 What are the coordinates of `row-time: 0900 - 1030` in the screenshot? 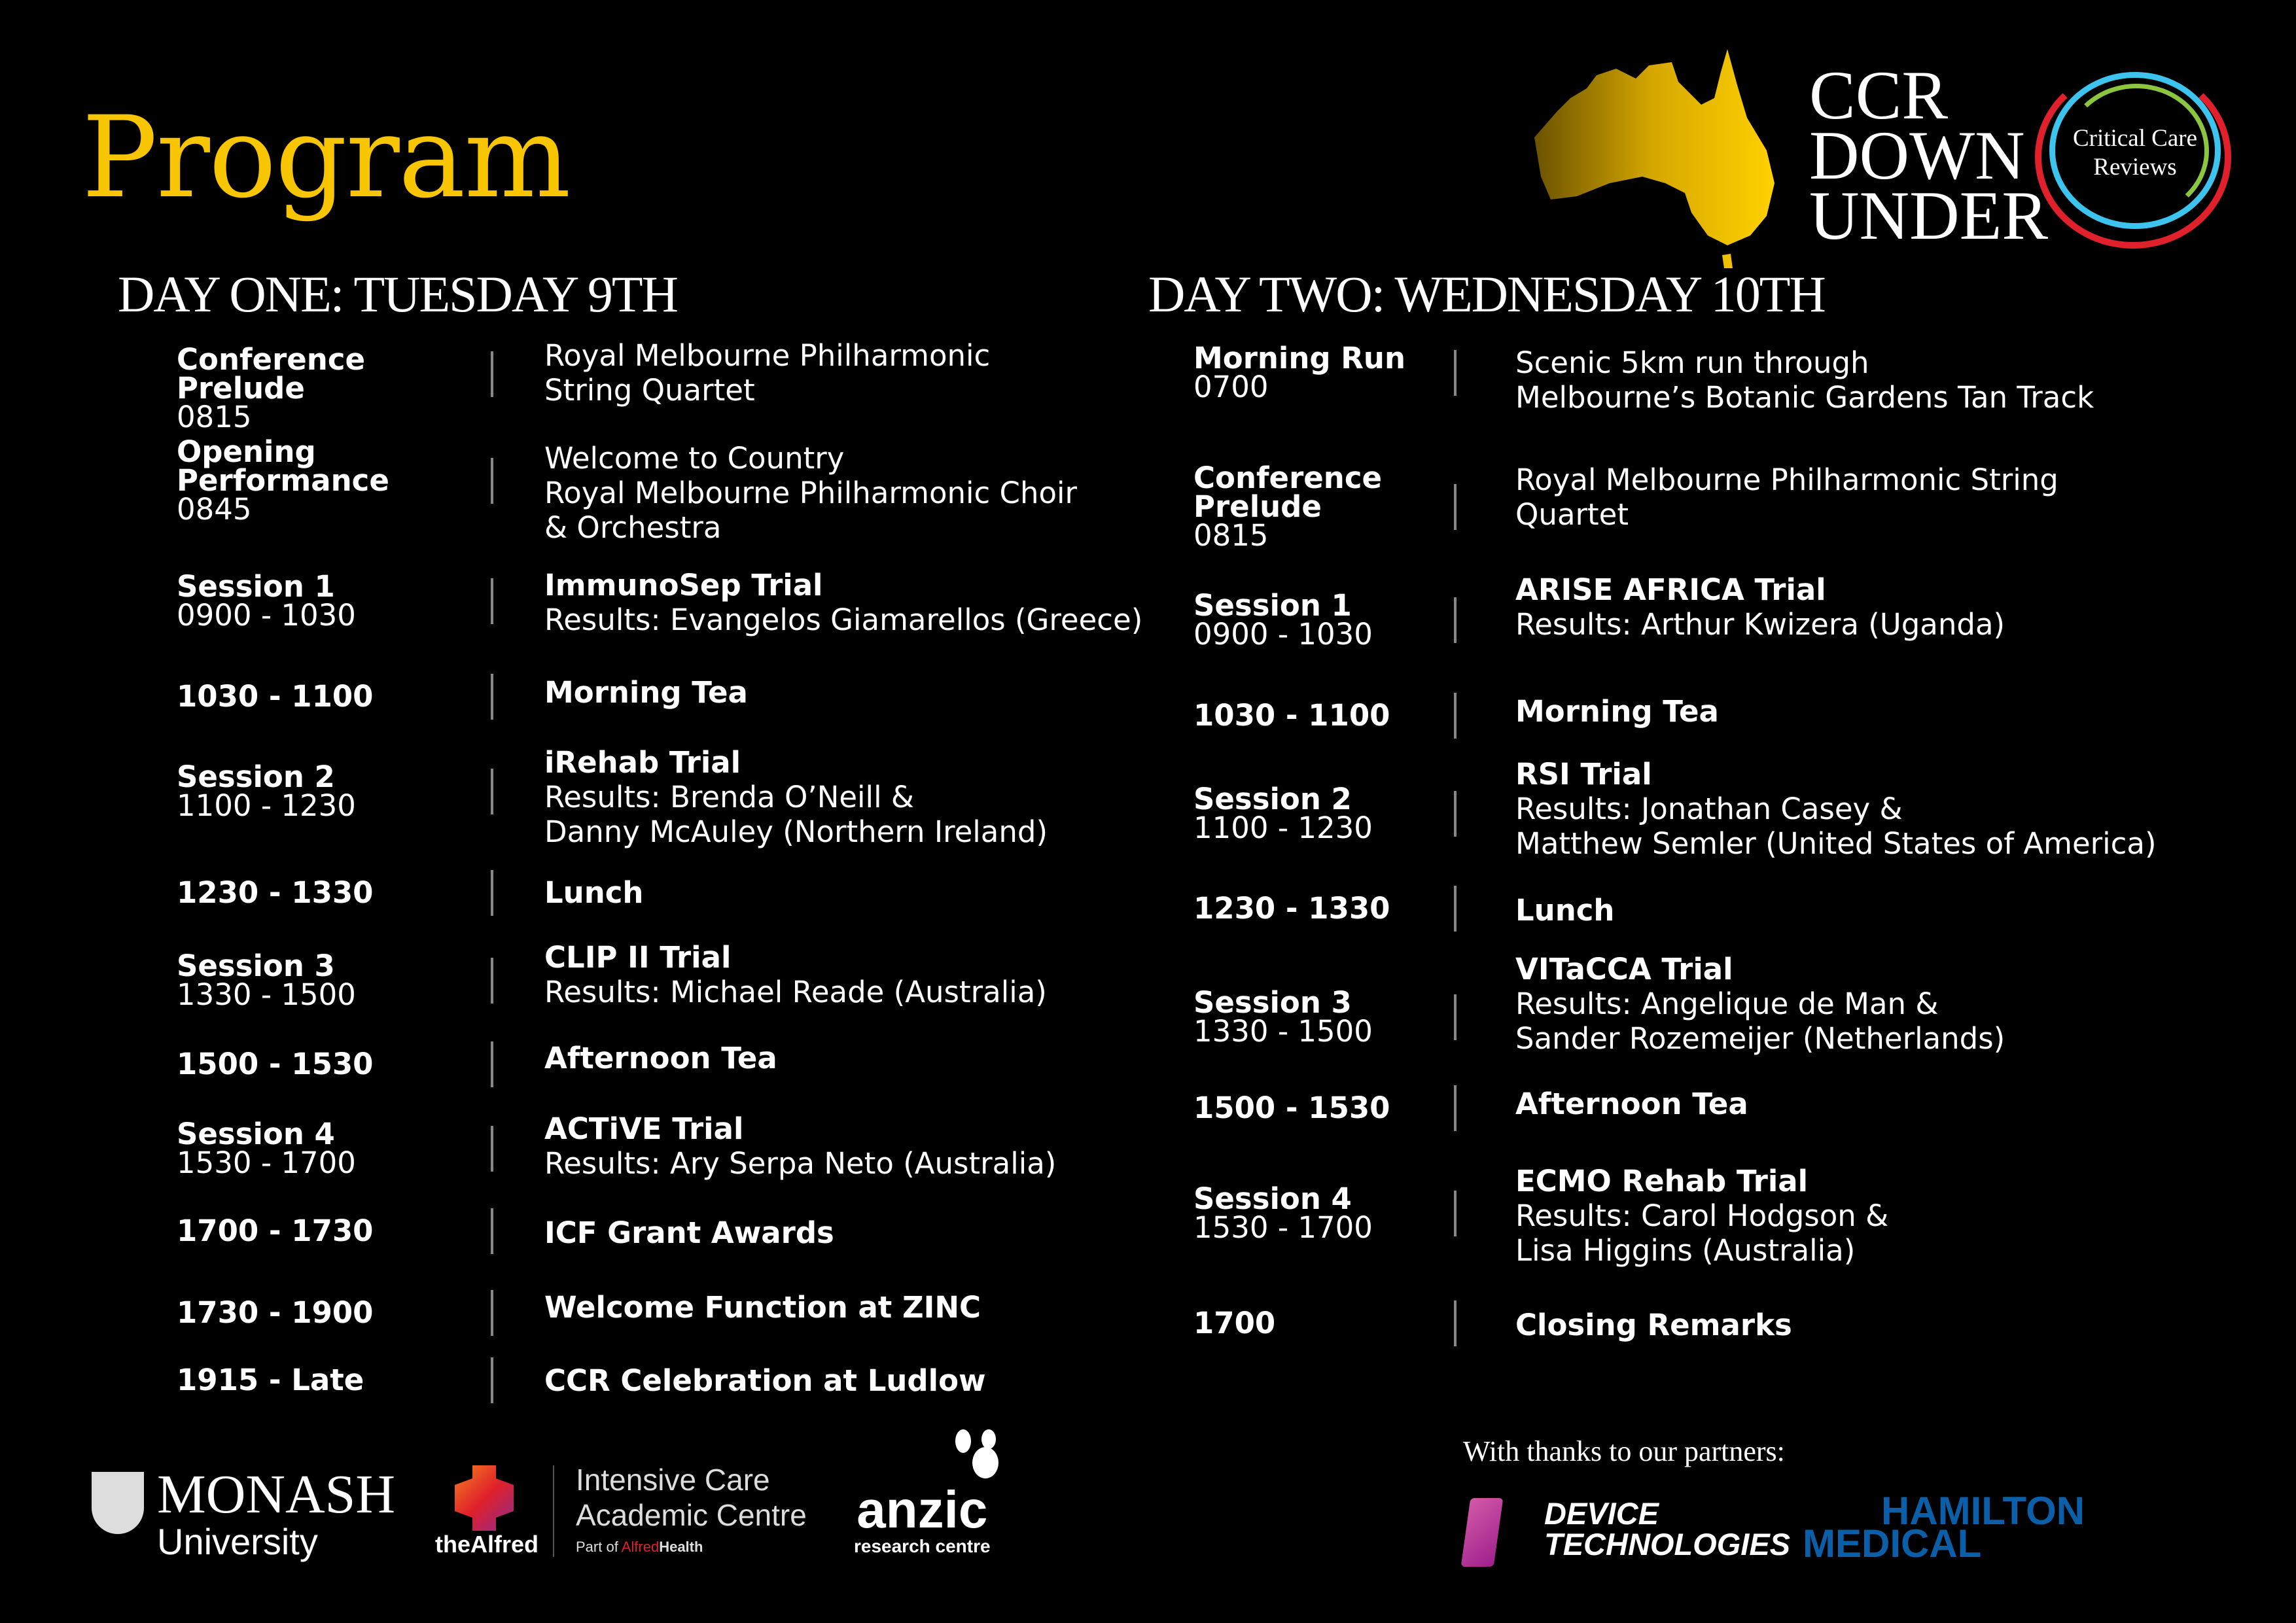 It's located at (1283, 634).